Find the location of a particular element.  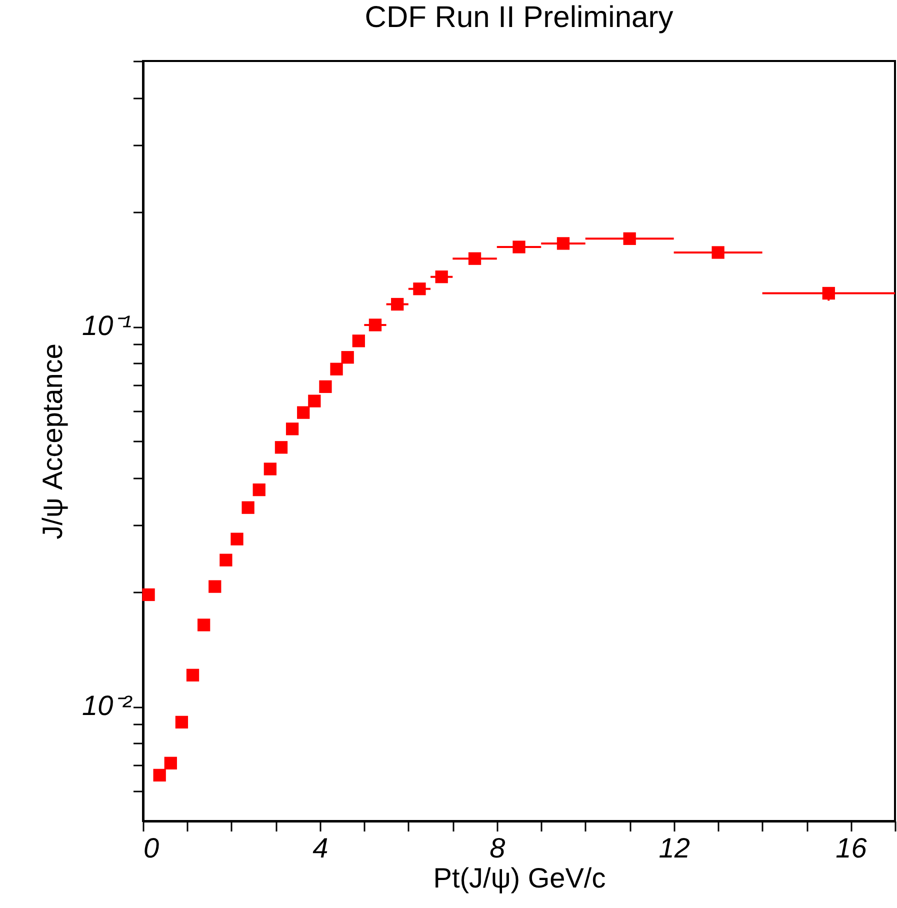

y-axis-title: J/ψ Acceptance is located at coordinates (52, 442).